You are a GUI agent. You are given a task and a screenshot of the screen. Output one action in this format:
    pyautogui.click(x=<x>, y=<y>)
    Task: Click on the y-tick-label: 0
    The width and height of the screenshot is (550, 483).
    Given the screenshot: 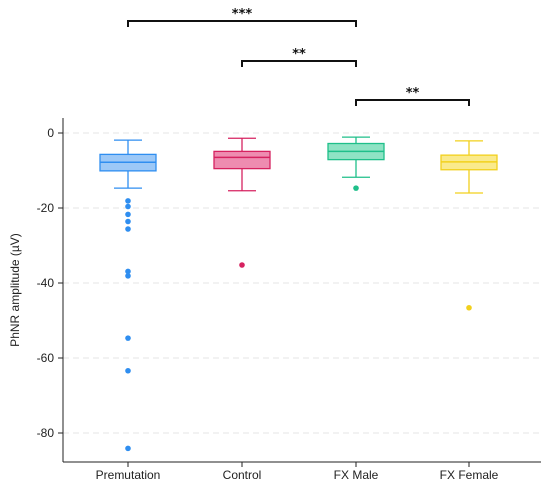 What is the action you would take?
    pyautogui.click(x=50, y=133)
    